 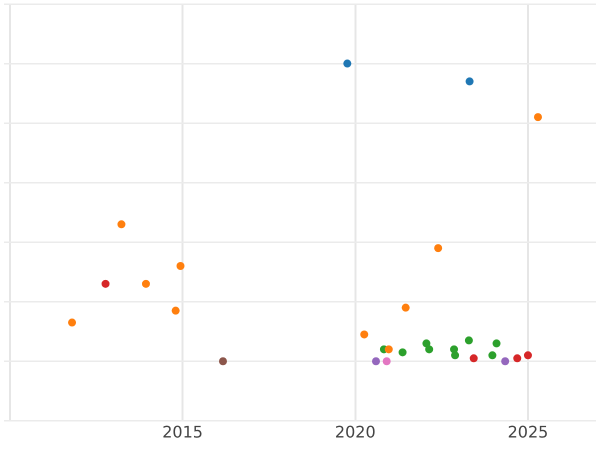 I want to click on x-tick-label: 2020, so click(x=355, y=432).